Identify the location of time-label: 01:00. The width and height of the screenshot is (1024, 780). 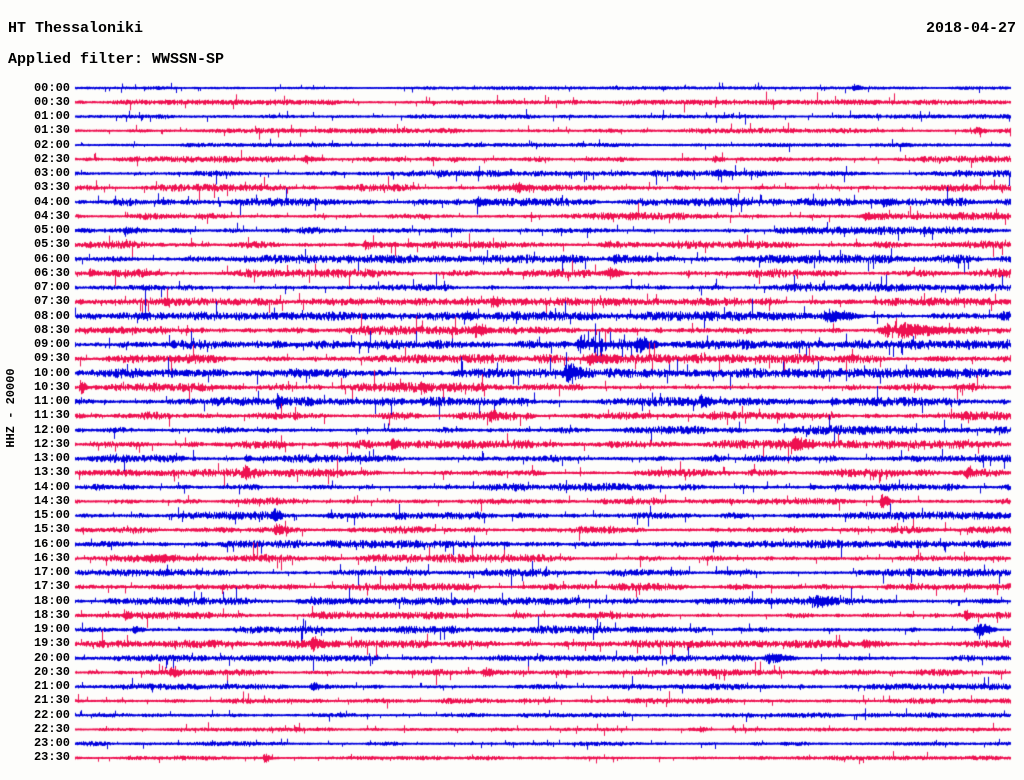
(51, 116).